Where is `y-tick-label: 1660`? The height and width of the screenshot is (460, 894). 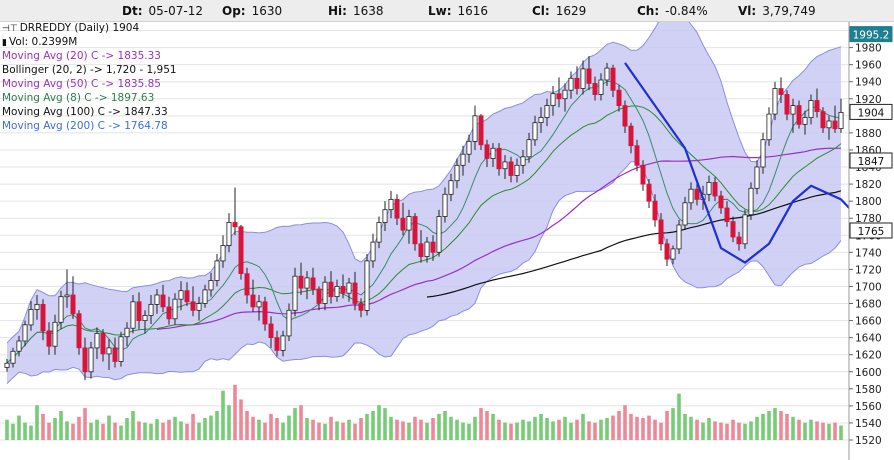 y-tick-label: 1660 is located at coordinates (868, 322).